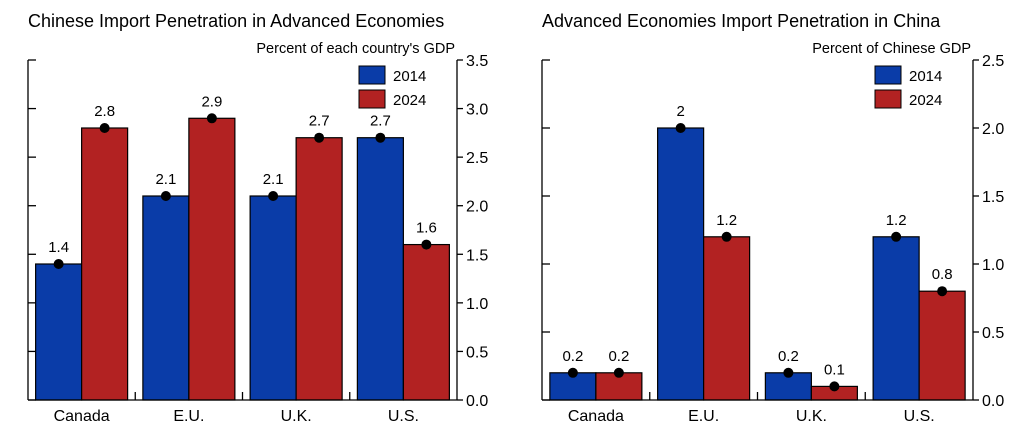 The image size is (1028, 436). Describe the element at coordinates (426, 228) in the screenshot. I see `data-label: 1.6` at that location.